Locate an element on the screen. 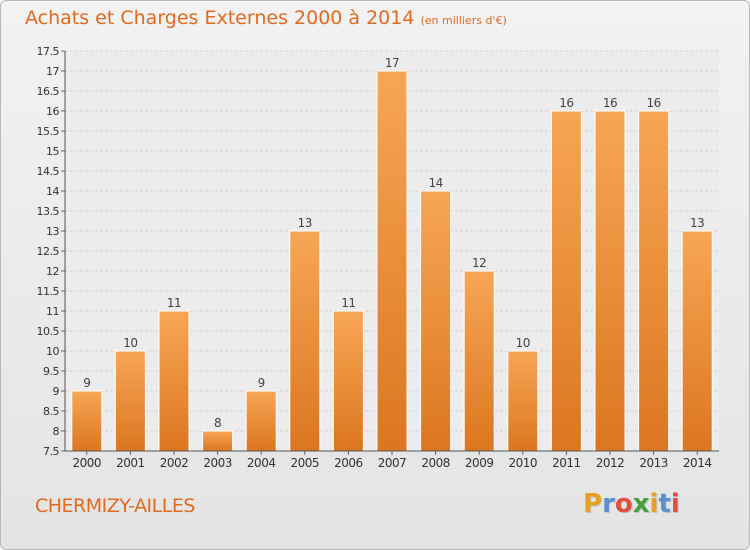 The image size is (750, 550). y-tick-label: 11.5 is located at coordinates (48, 291).